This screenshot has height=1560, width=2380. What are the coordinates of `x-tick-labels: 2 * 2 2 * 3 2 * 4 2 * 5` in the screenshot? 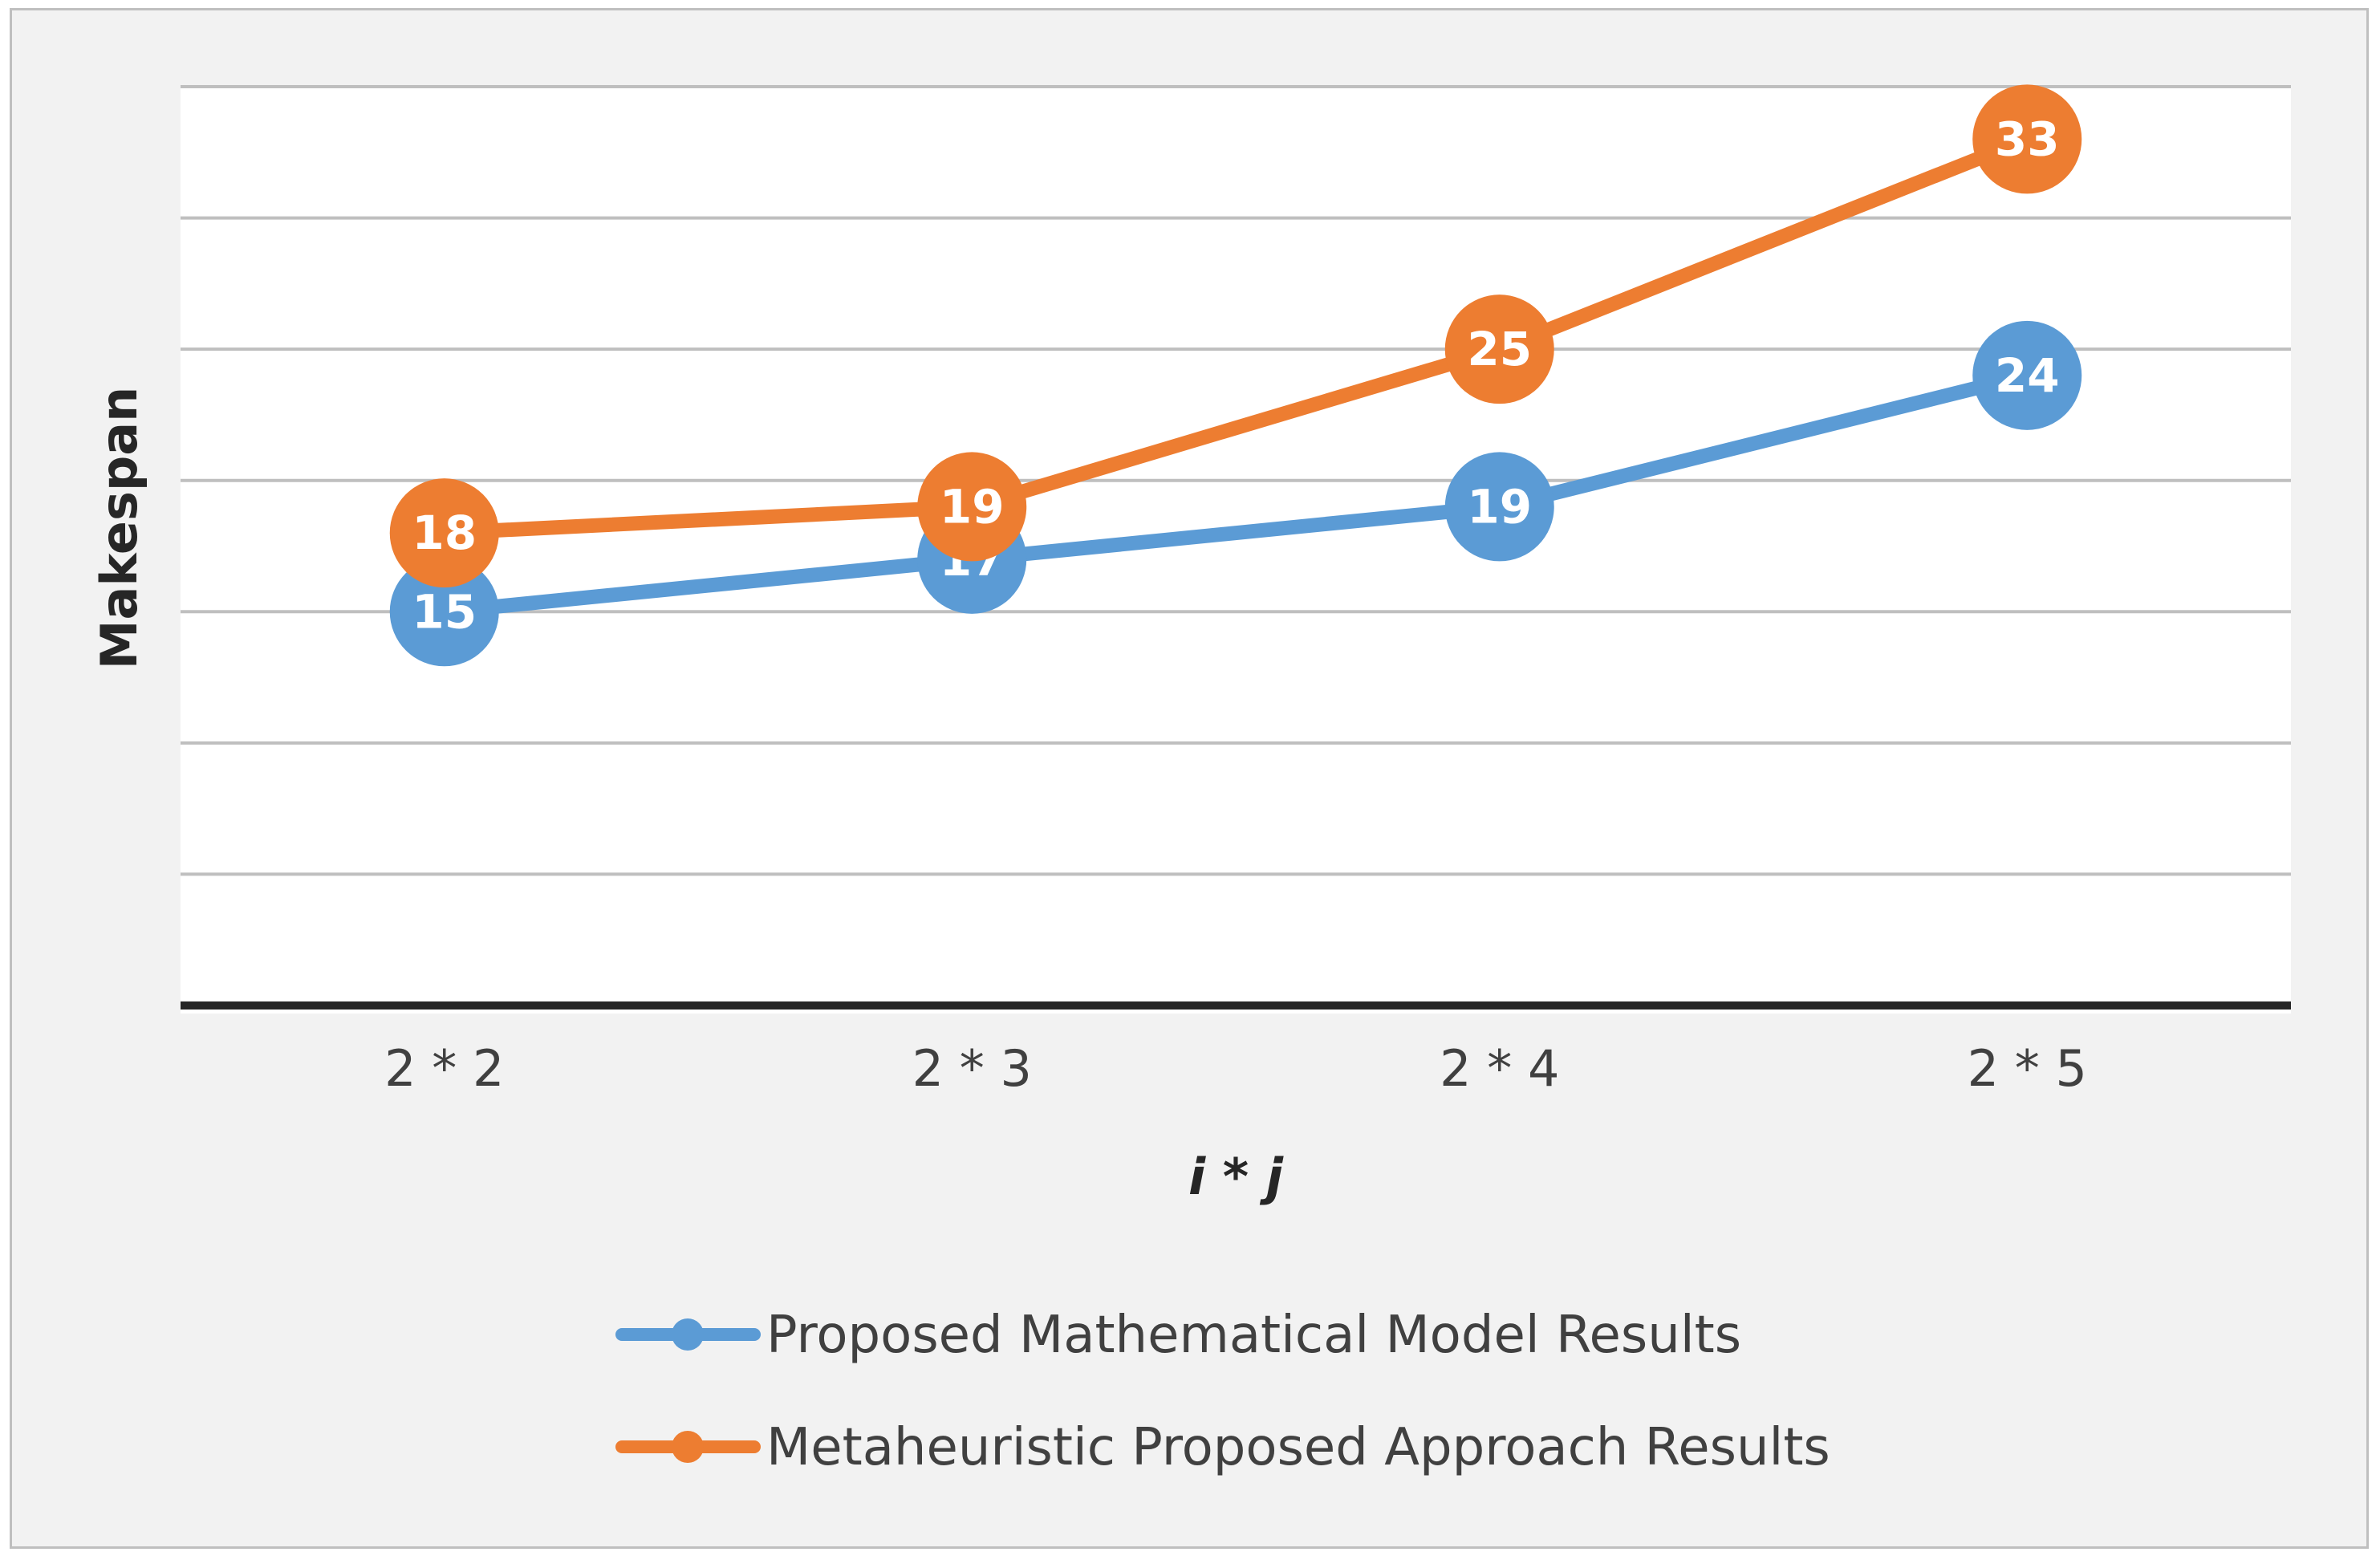 It's located at (1235, 1068).